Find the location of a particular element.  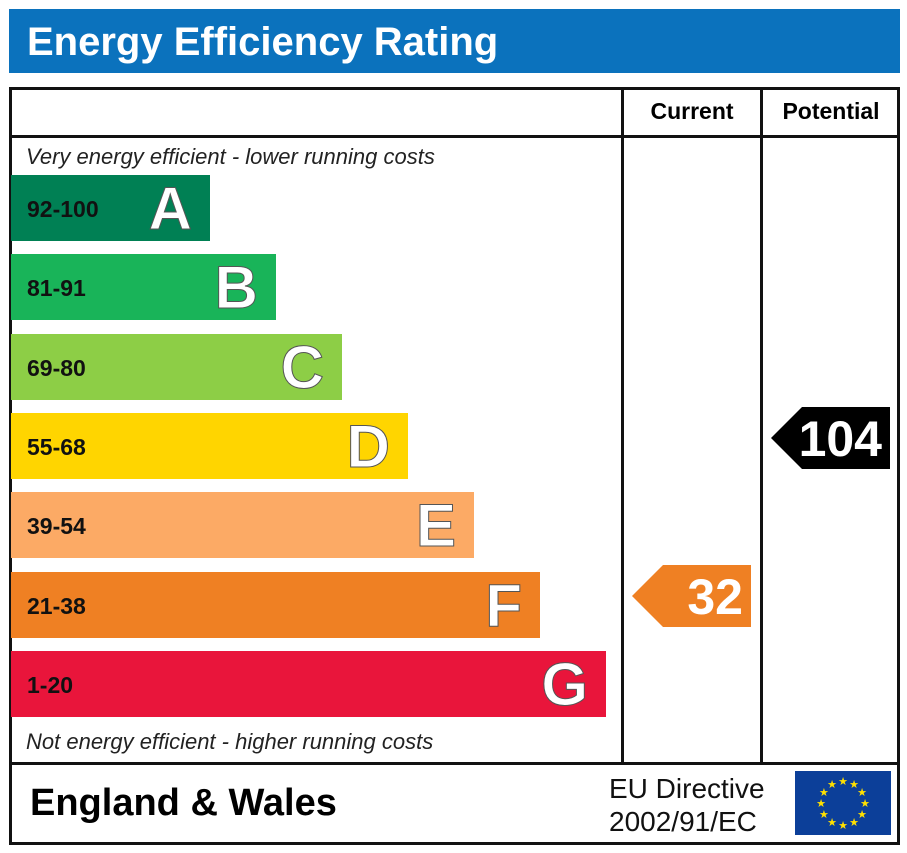

potential-column-header: Potential is located at coordinates (831, 111).